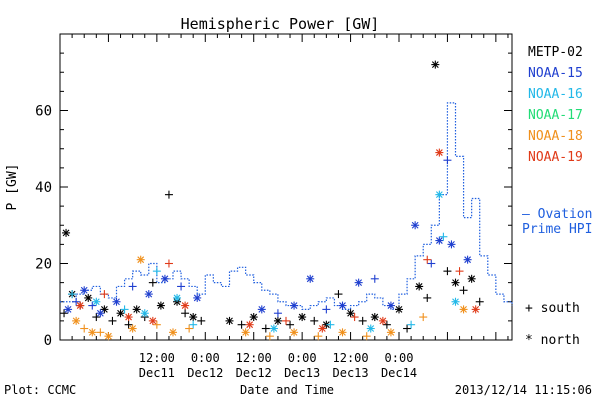 Image resolution: width=600 pixels, height=400 pixels. I want to click on y-axis-label: P [GW], so click(12, 187).